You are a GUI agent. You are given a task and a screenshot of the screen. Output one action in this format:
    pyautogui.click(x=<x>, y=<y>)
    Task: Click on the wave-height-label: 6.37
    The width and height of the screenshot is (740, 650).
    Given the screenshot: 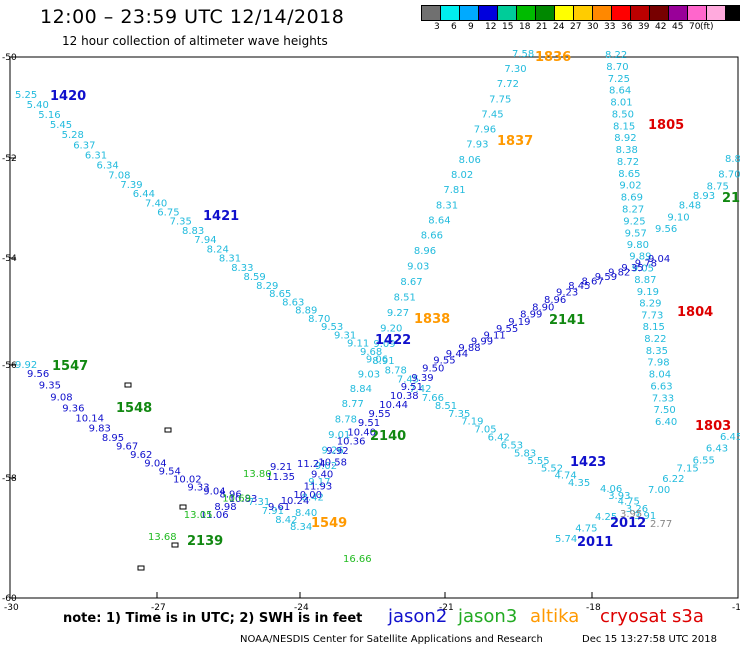 What is the action you would take?
    pyautogui.click(x=84, y=145)
    